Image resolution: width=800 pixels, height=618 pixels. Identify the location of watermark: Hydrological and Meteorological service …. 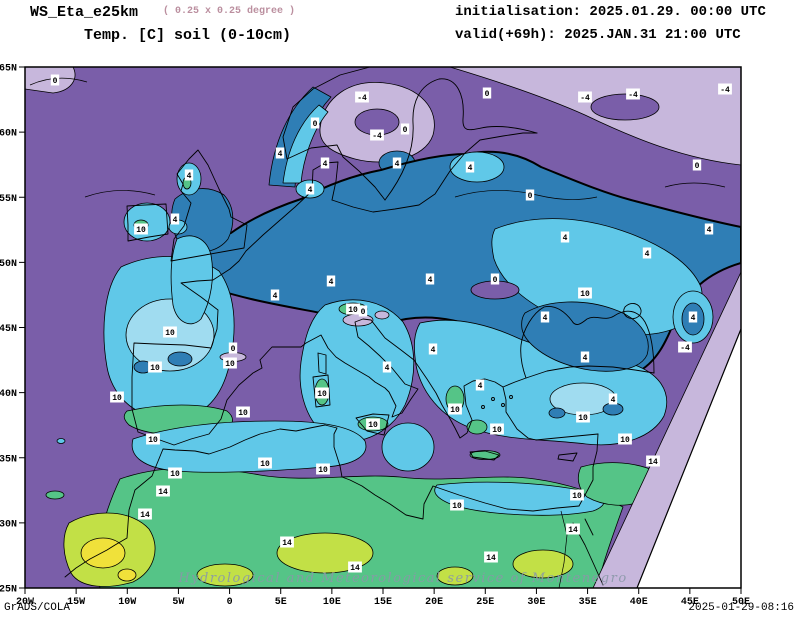
(402, 578).